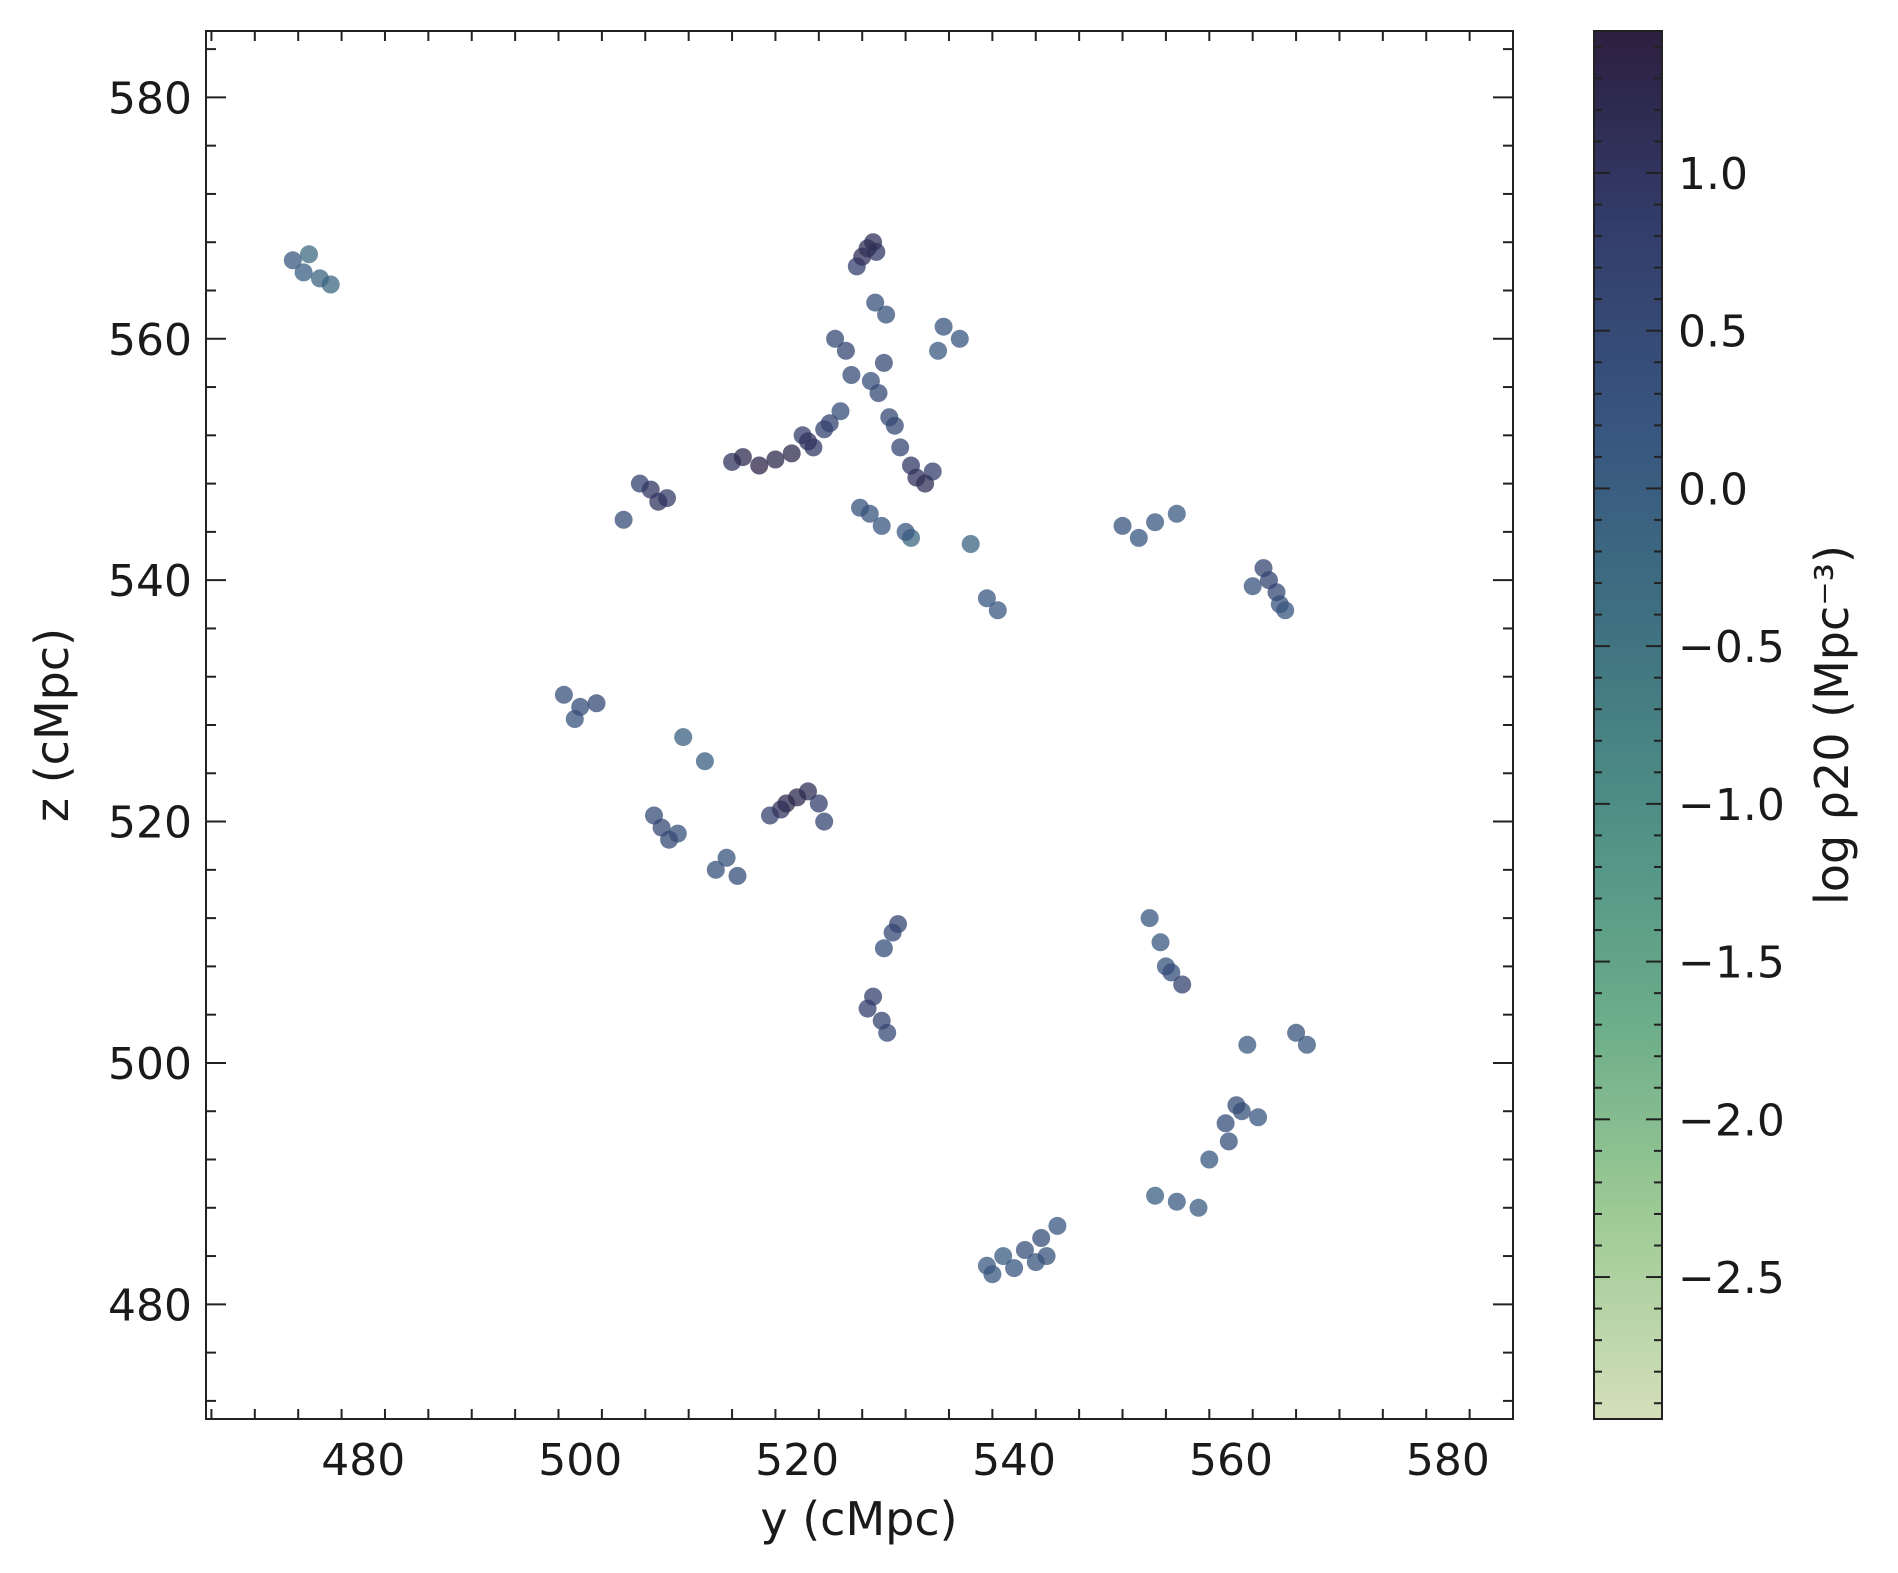 This screenshot has height=1573, width=1898. I want to click on x-tick-label: 480, so click(363, 1460).